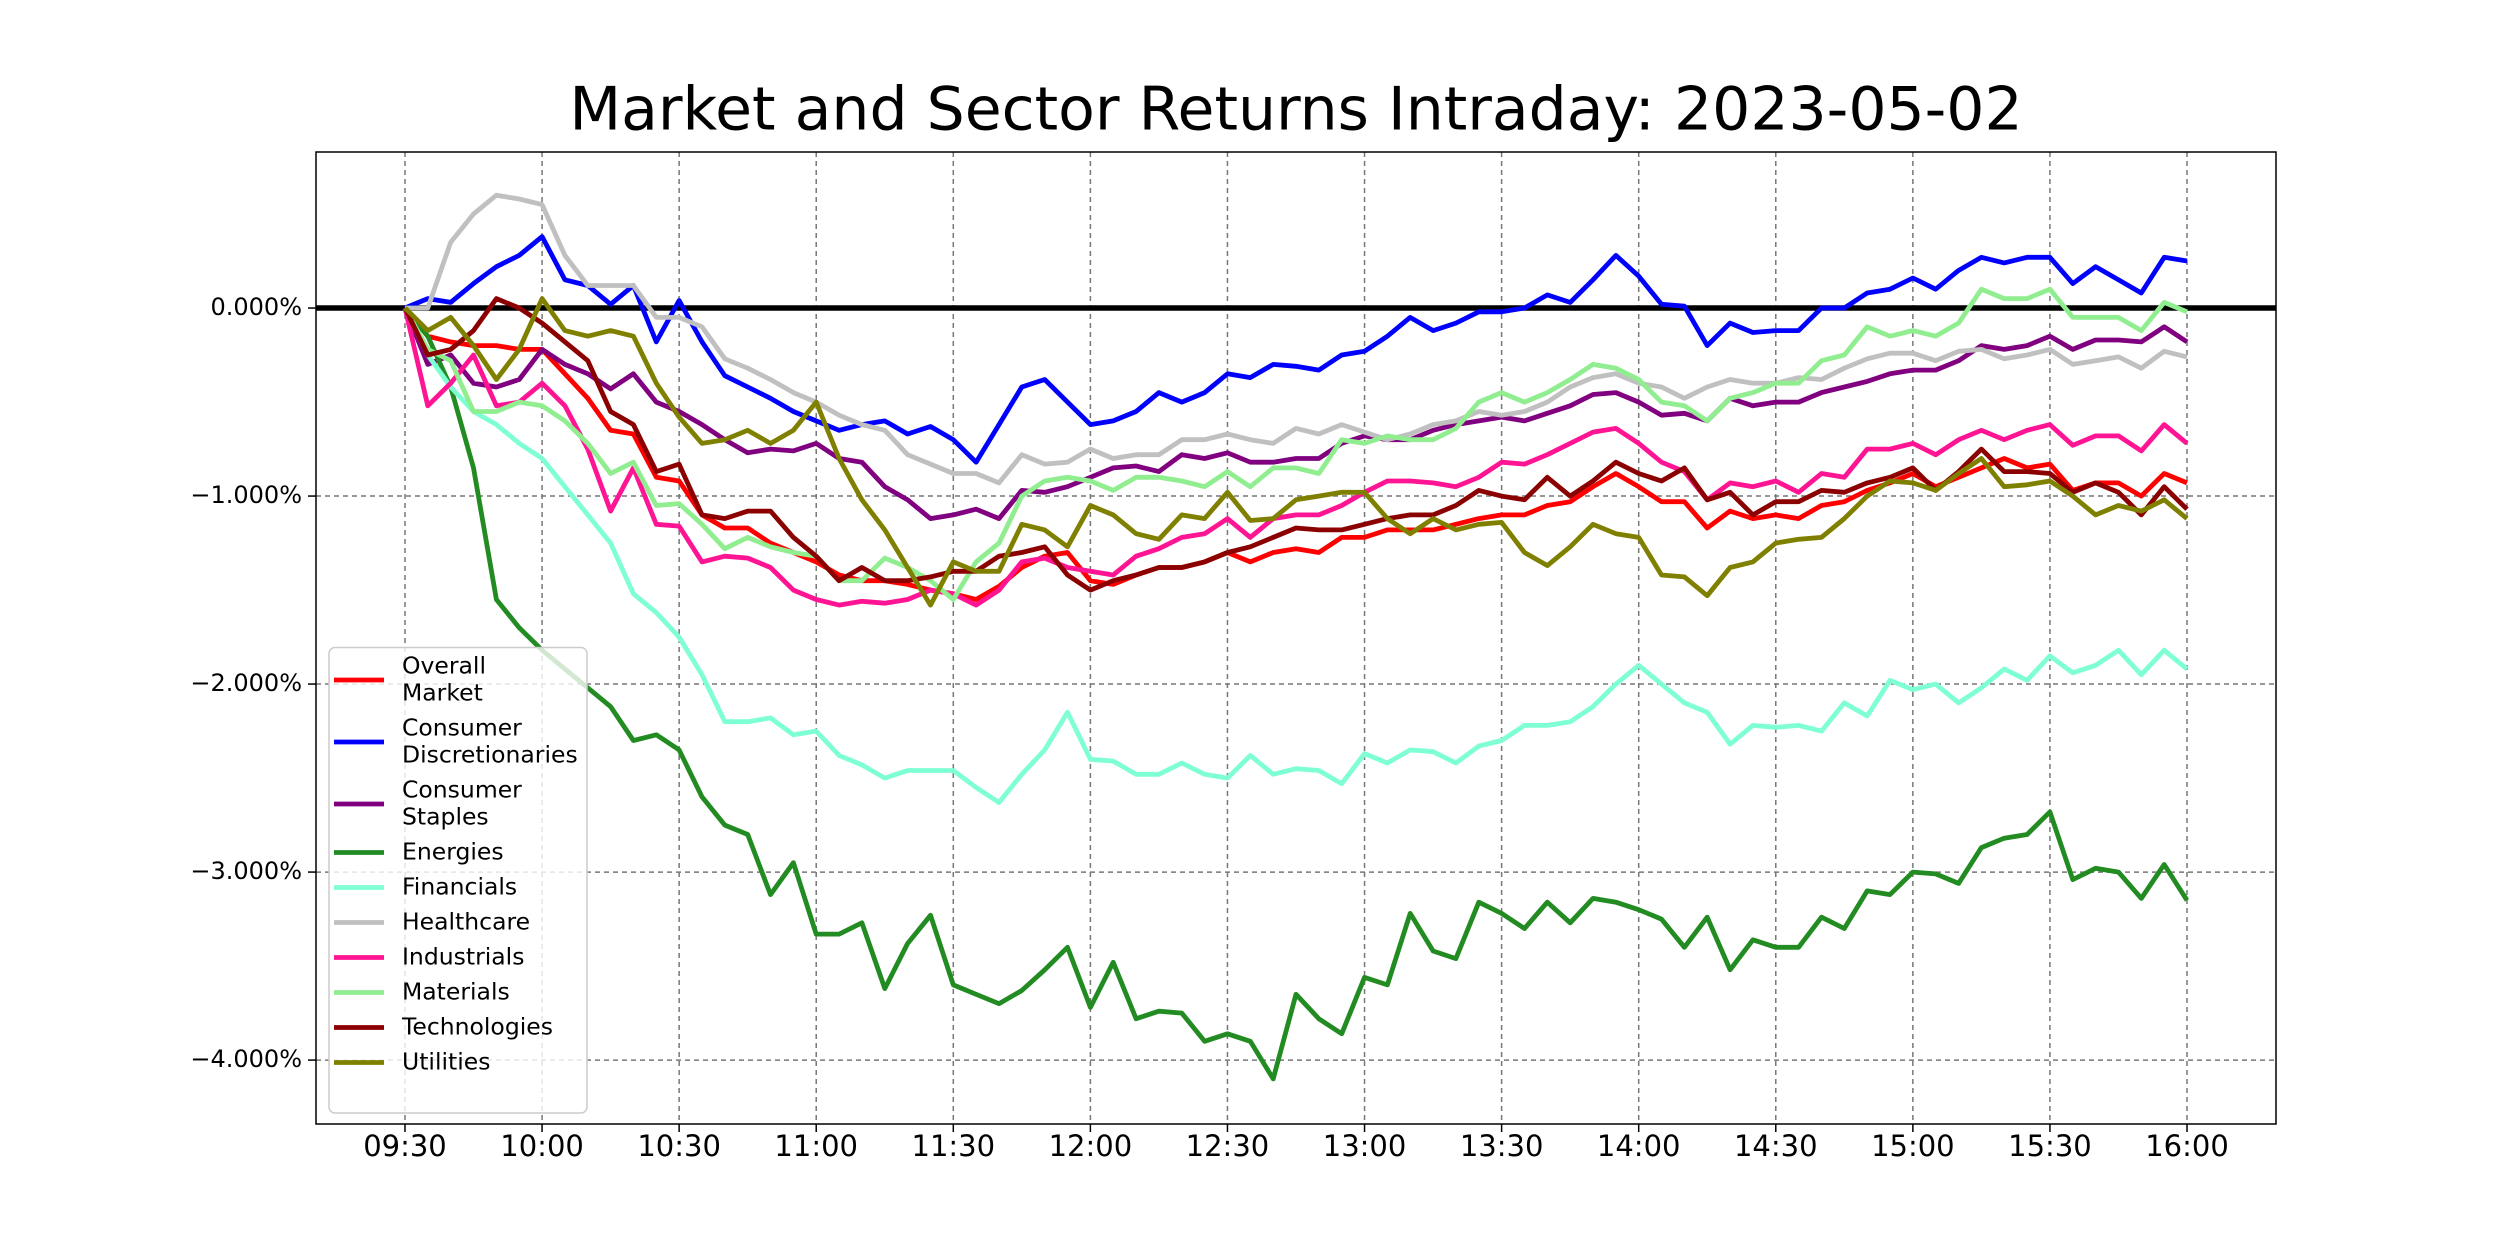 The width and height of the screenshot is (2500, 1250). What do you see at coordinates (246, 683) in the screenshot?
I see `y-tick-label: −2.000%` at bounding box center [246, 683].